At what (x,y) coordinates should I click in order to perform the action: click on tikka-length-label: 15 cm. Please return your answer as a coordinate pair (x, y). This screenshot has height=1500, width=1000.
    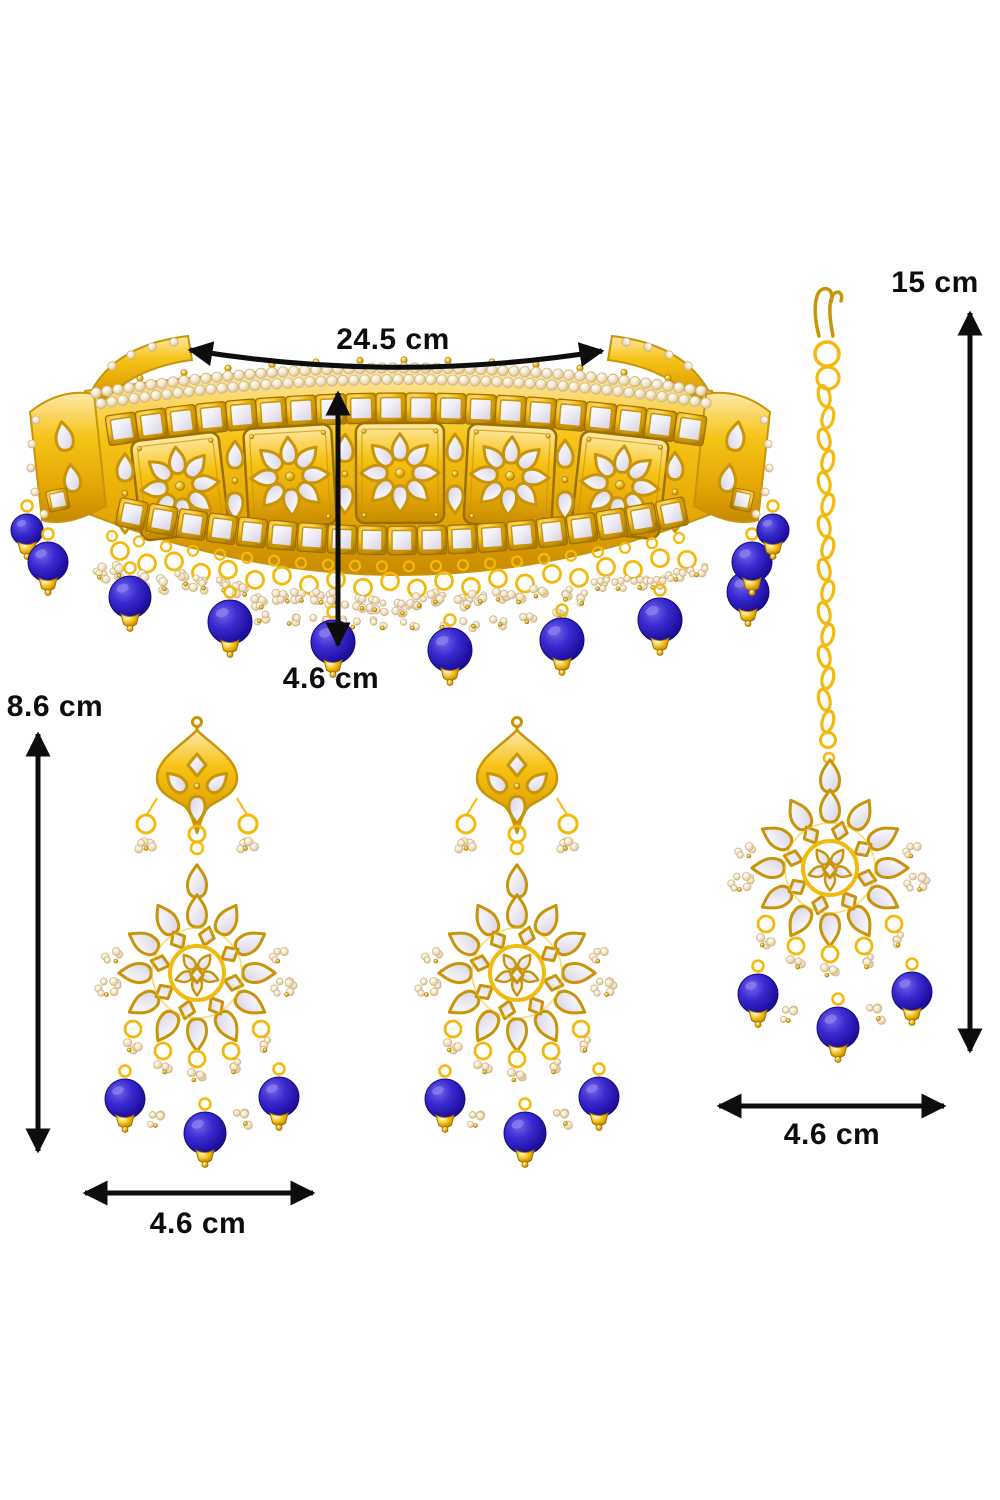
    Looking at the image, I should click on (935, 282).